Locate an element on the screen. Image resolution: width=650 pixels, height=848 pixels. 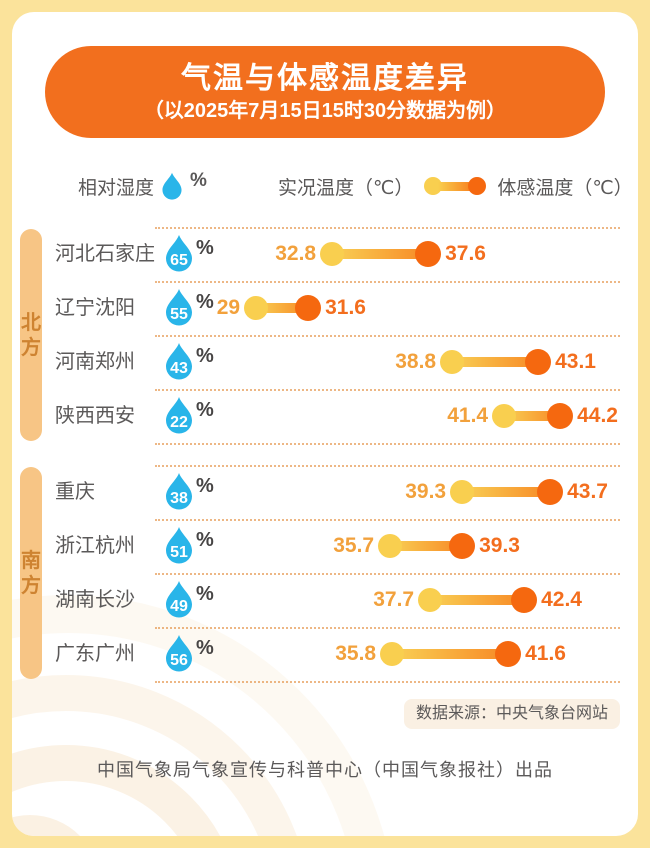
humidity-legend-label: 相对湿度 is located at coordinates (116, 188).